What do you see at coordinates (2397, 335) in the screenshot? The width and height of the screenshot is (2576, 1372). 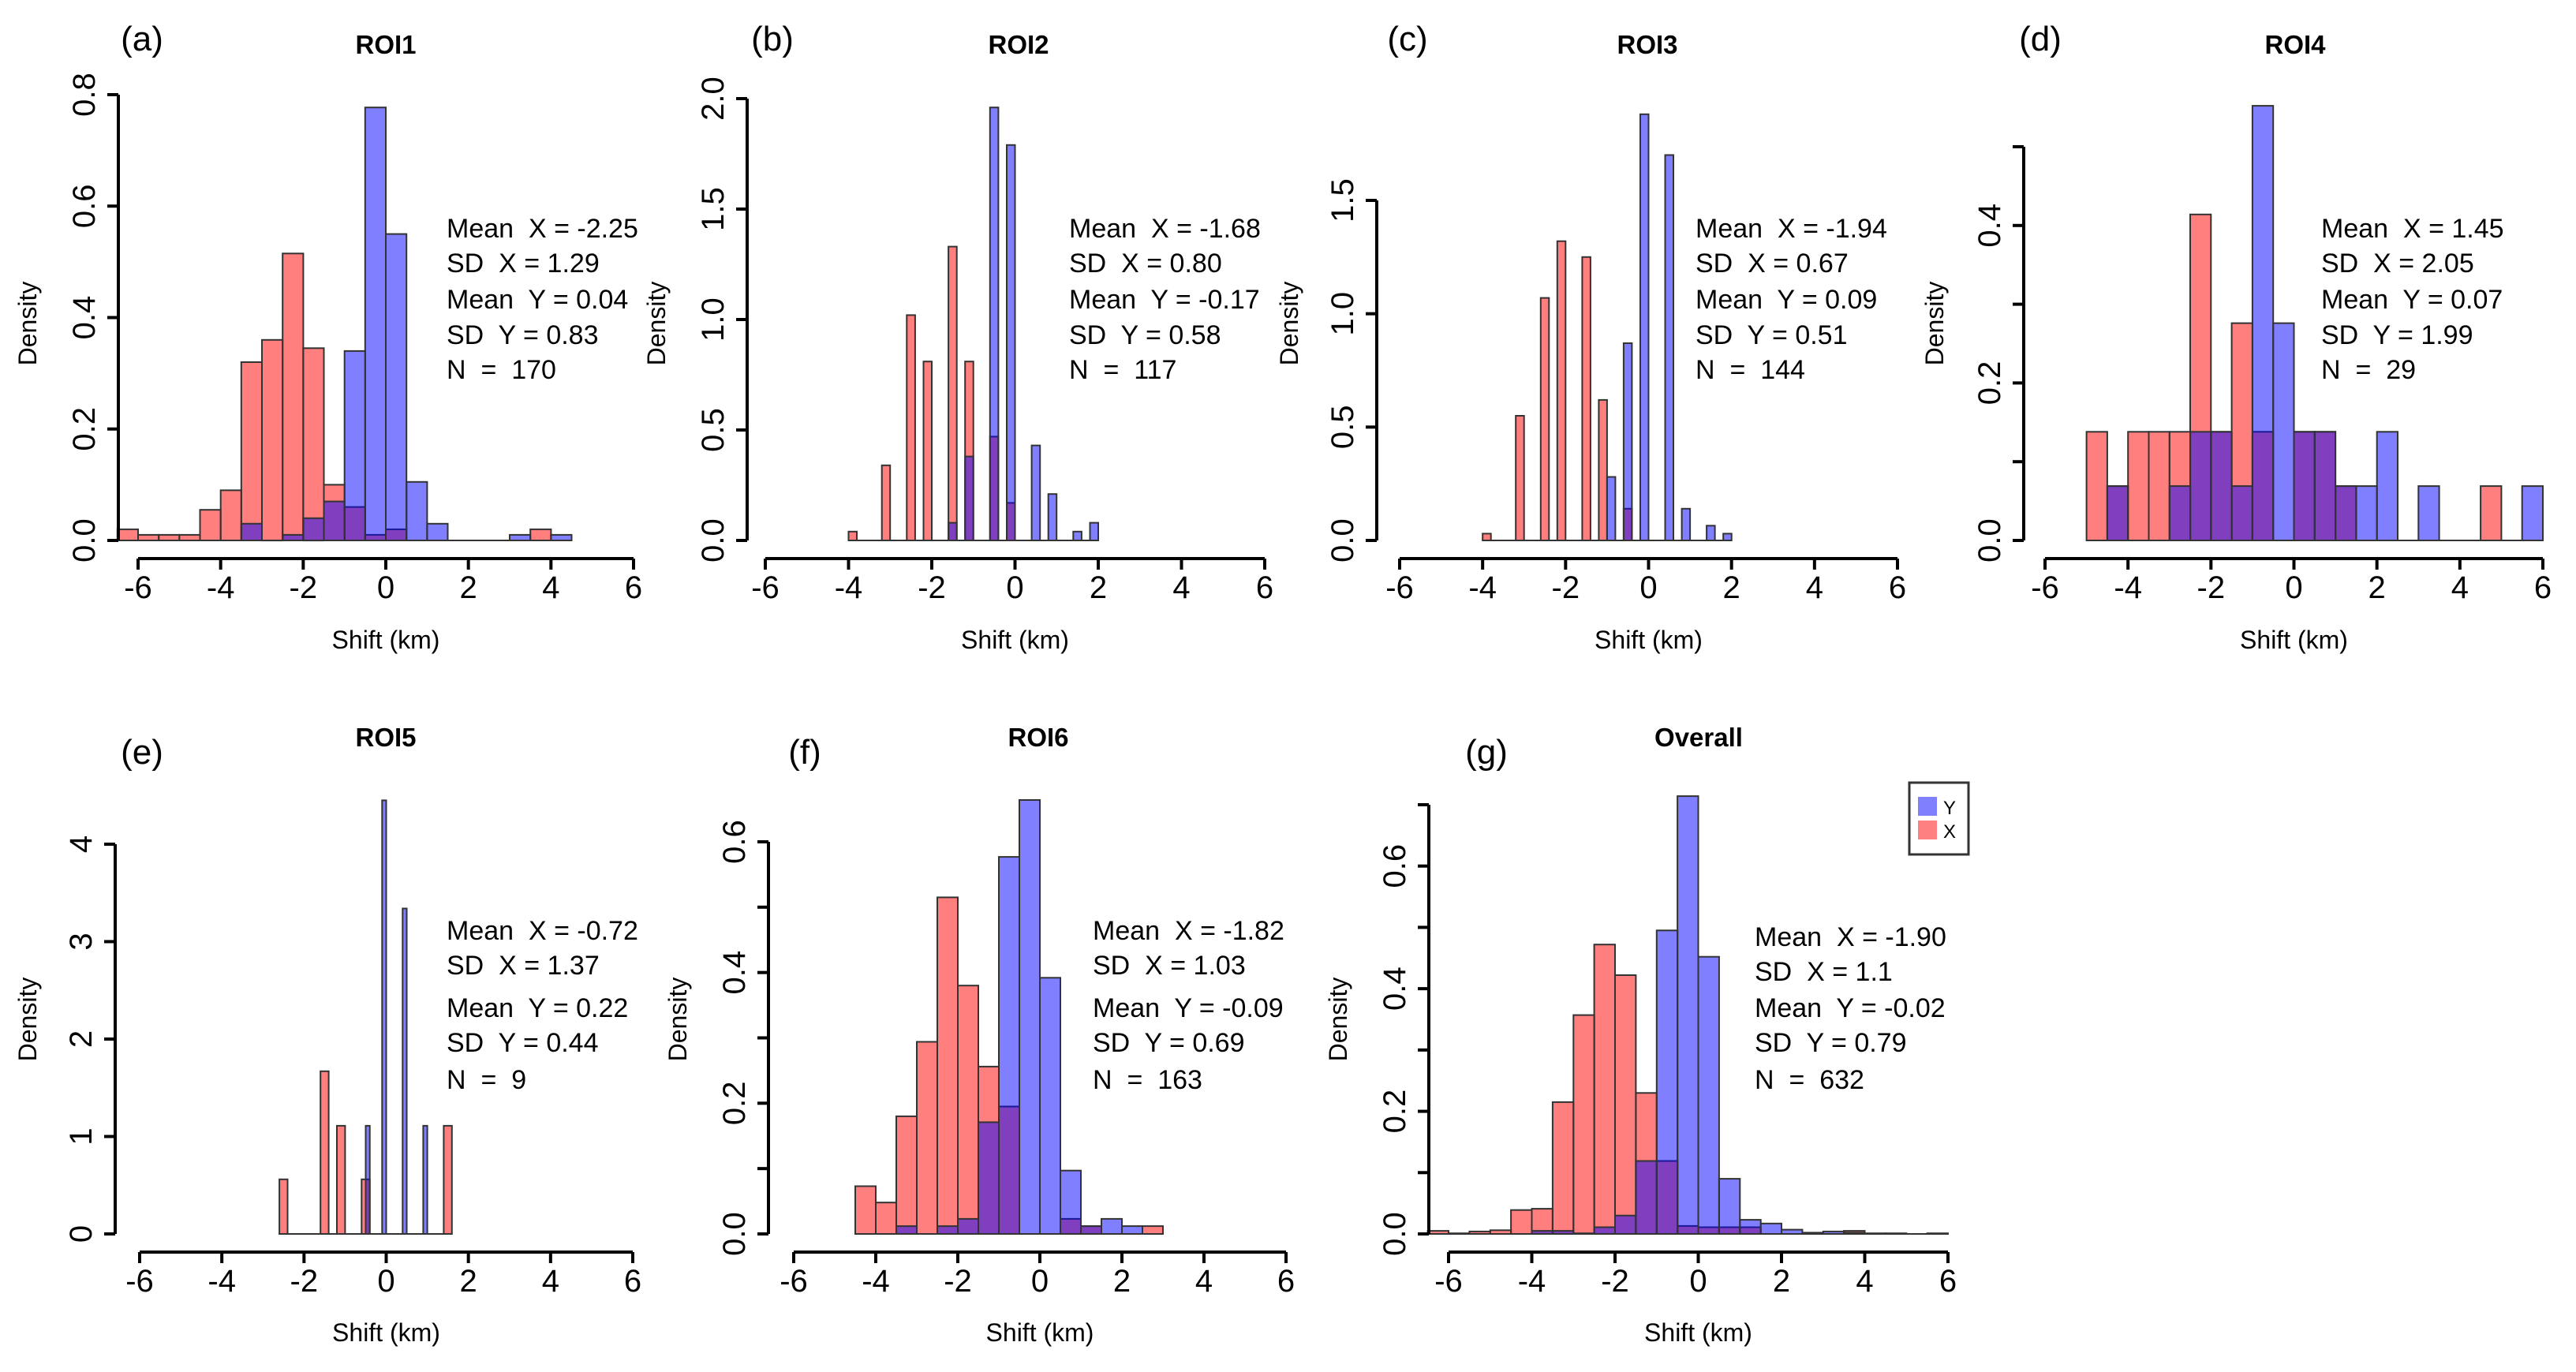 I see `stat-line: SD Y = 1.99` at bounding box center [2397, 335].